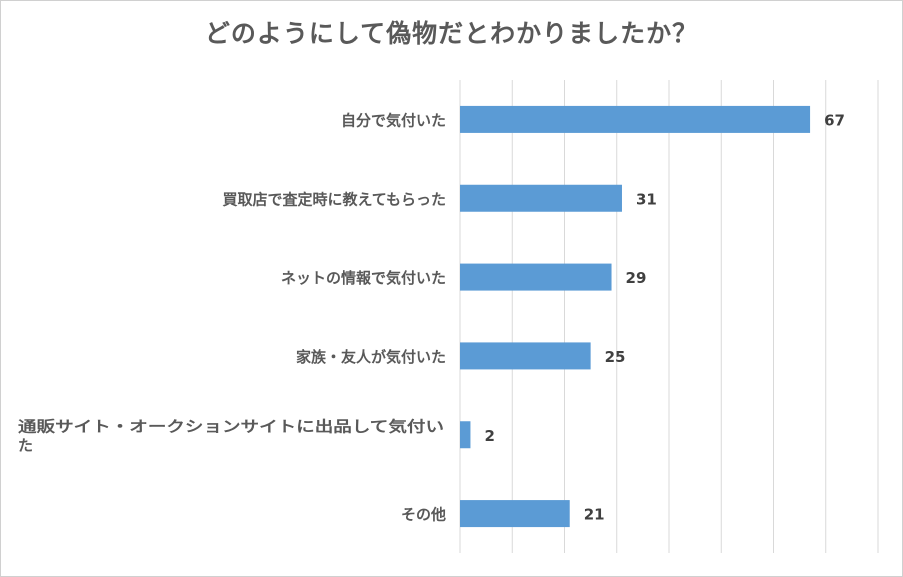  What do you see at coordinates (25, 445) in the screenshot?
I see `category-label: た` at bounding box center [25, 445].